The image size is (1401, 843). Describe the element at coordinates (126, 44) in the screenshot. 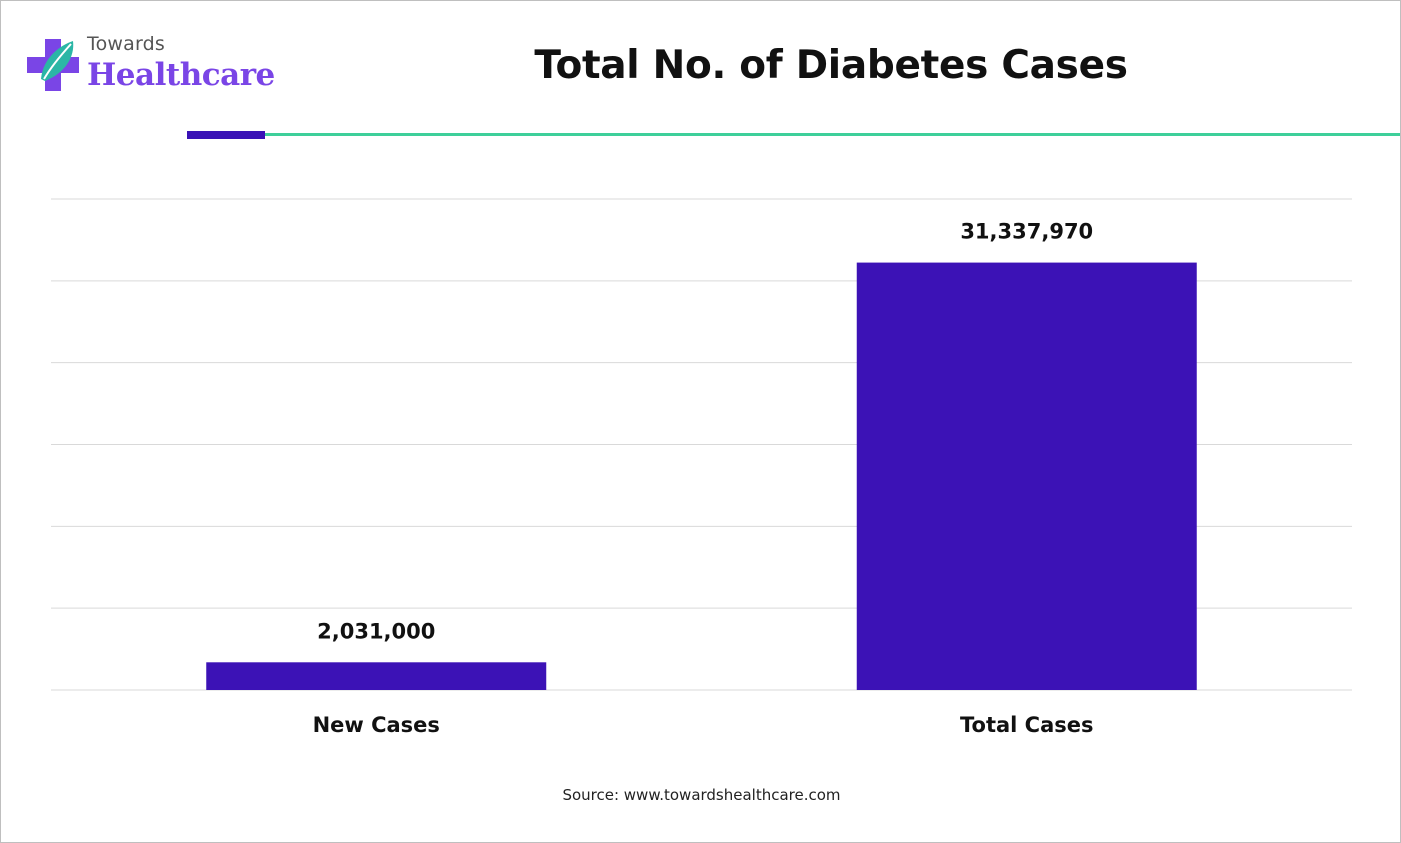

I see `logo-top-text: Towards` at that location.